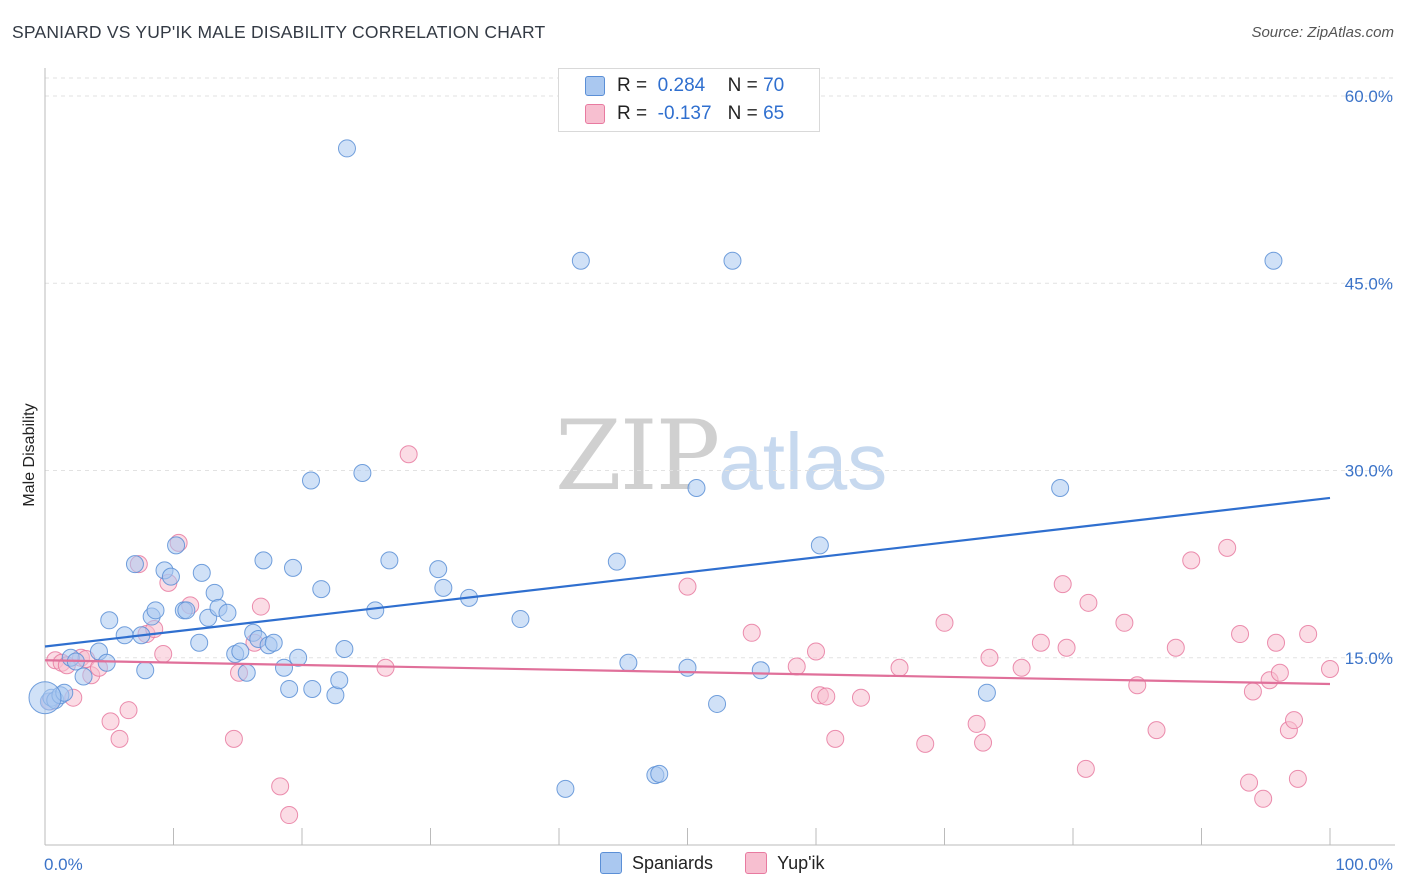 The height and width of the screenshot is (892, 1406). Describe the element at coordinates (785, 863) in the screenshot. I see `legend-item-yupik: Yup'ik` at that location.